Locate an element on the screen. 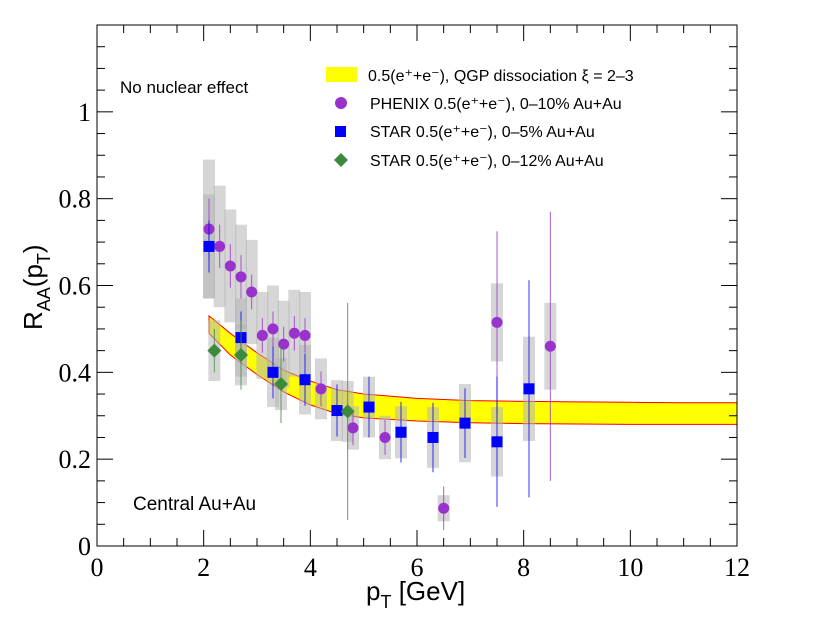  y-axis-label-main: R is located at coordinates (33, 320).